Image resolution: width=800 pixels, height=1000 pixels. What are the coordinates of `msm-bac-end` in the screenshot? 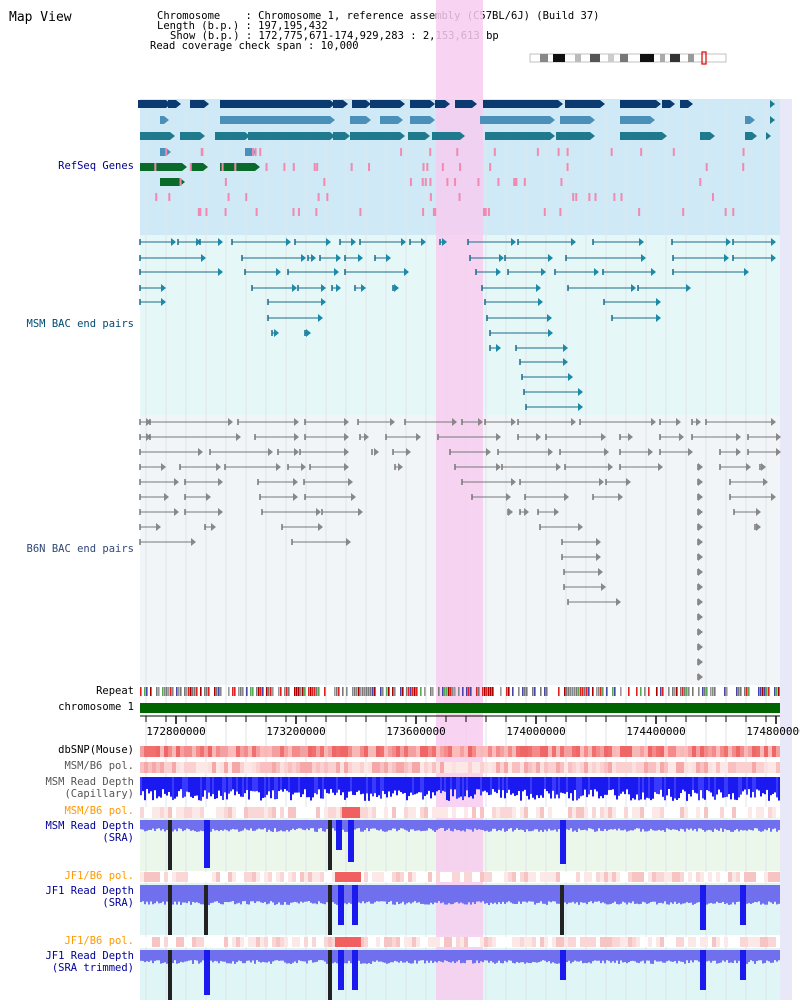 It's located at (396, 288).